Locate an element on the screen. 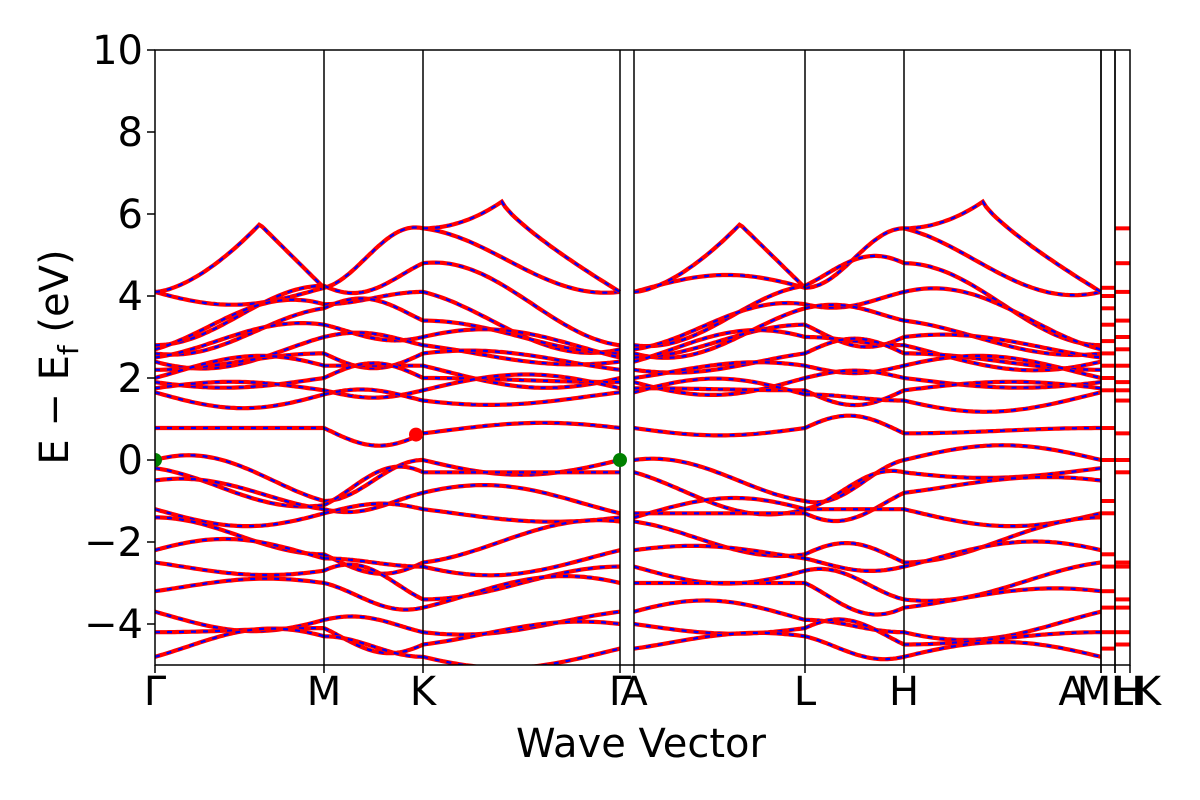  kpoint-label: M is located at coordinates (1094, 692).